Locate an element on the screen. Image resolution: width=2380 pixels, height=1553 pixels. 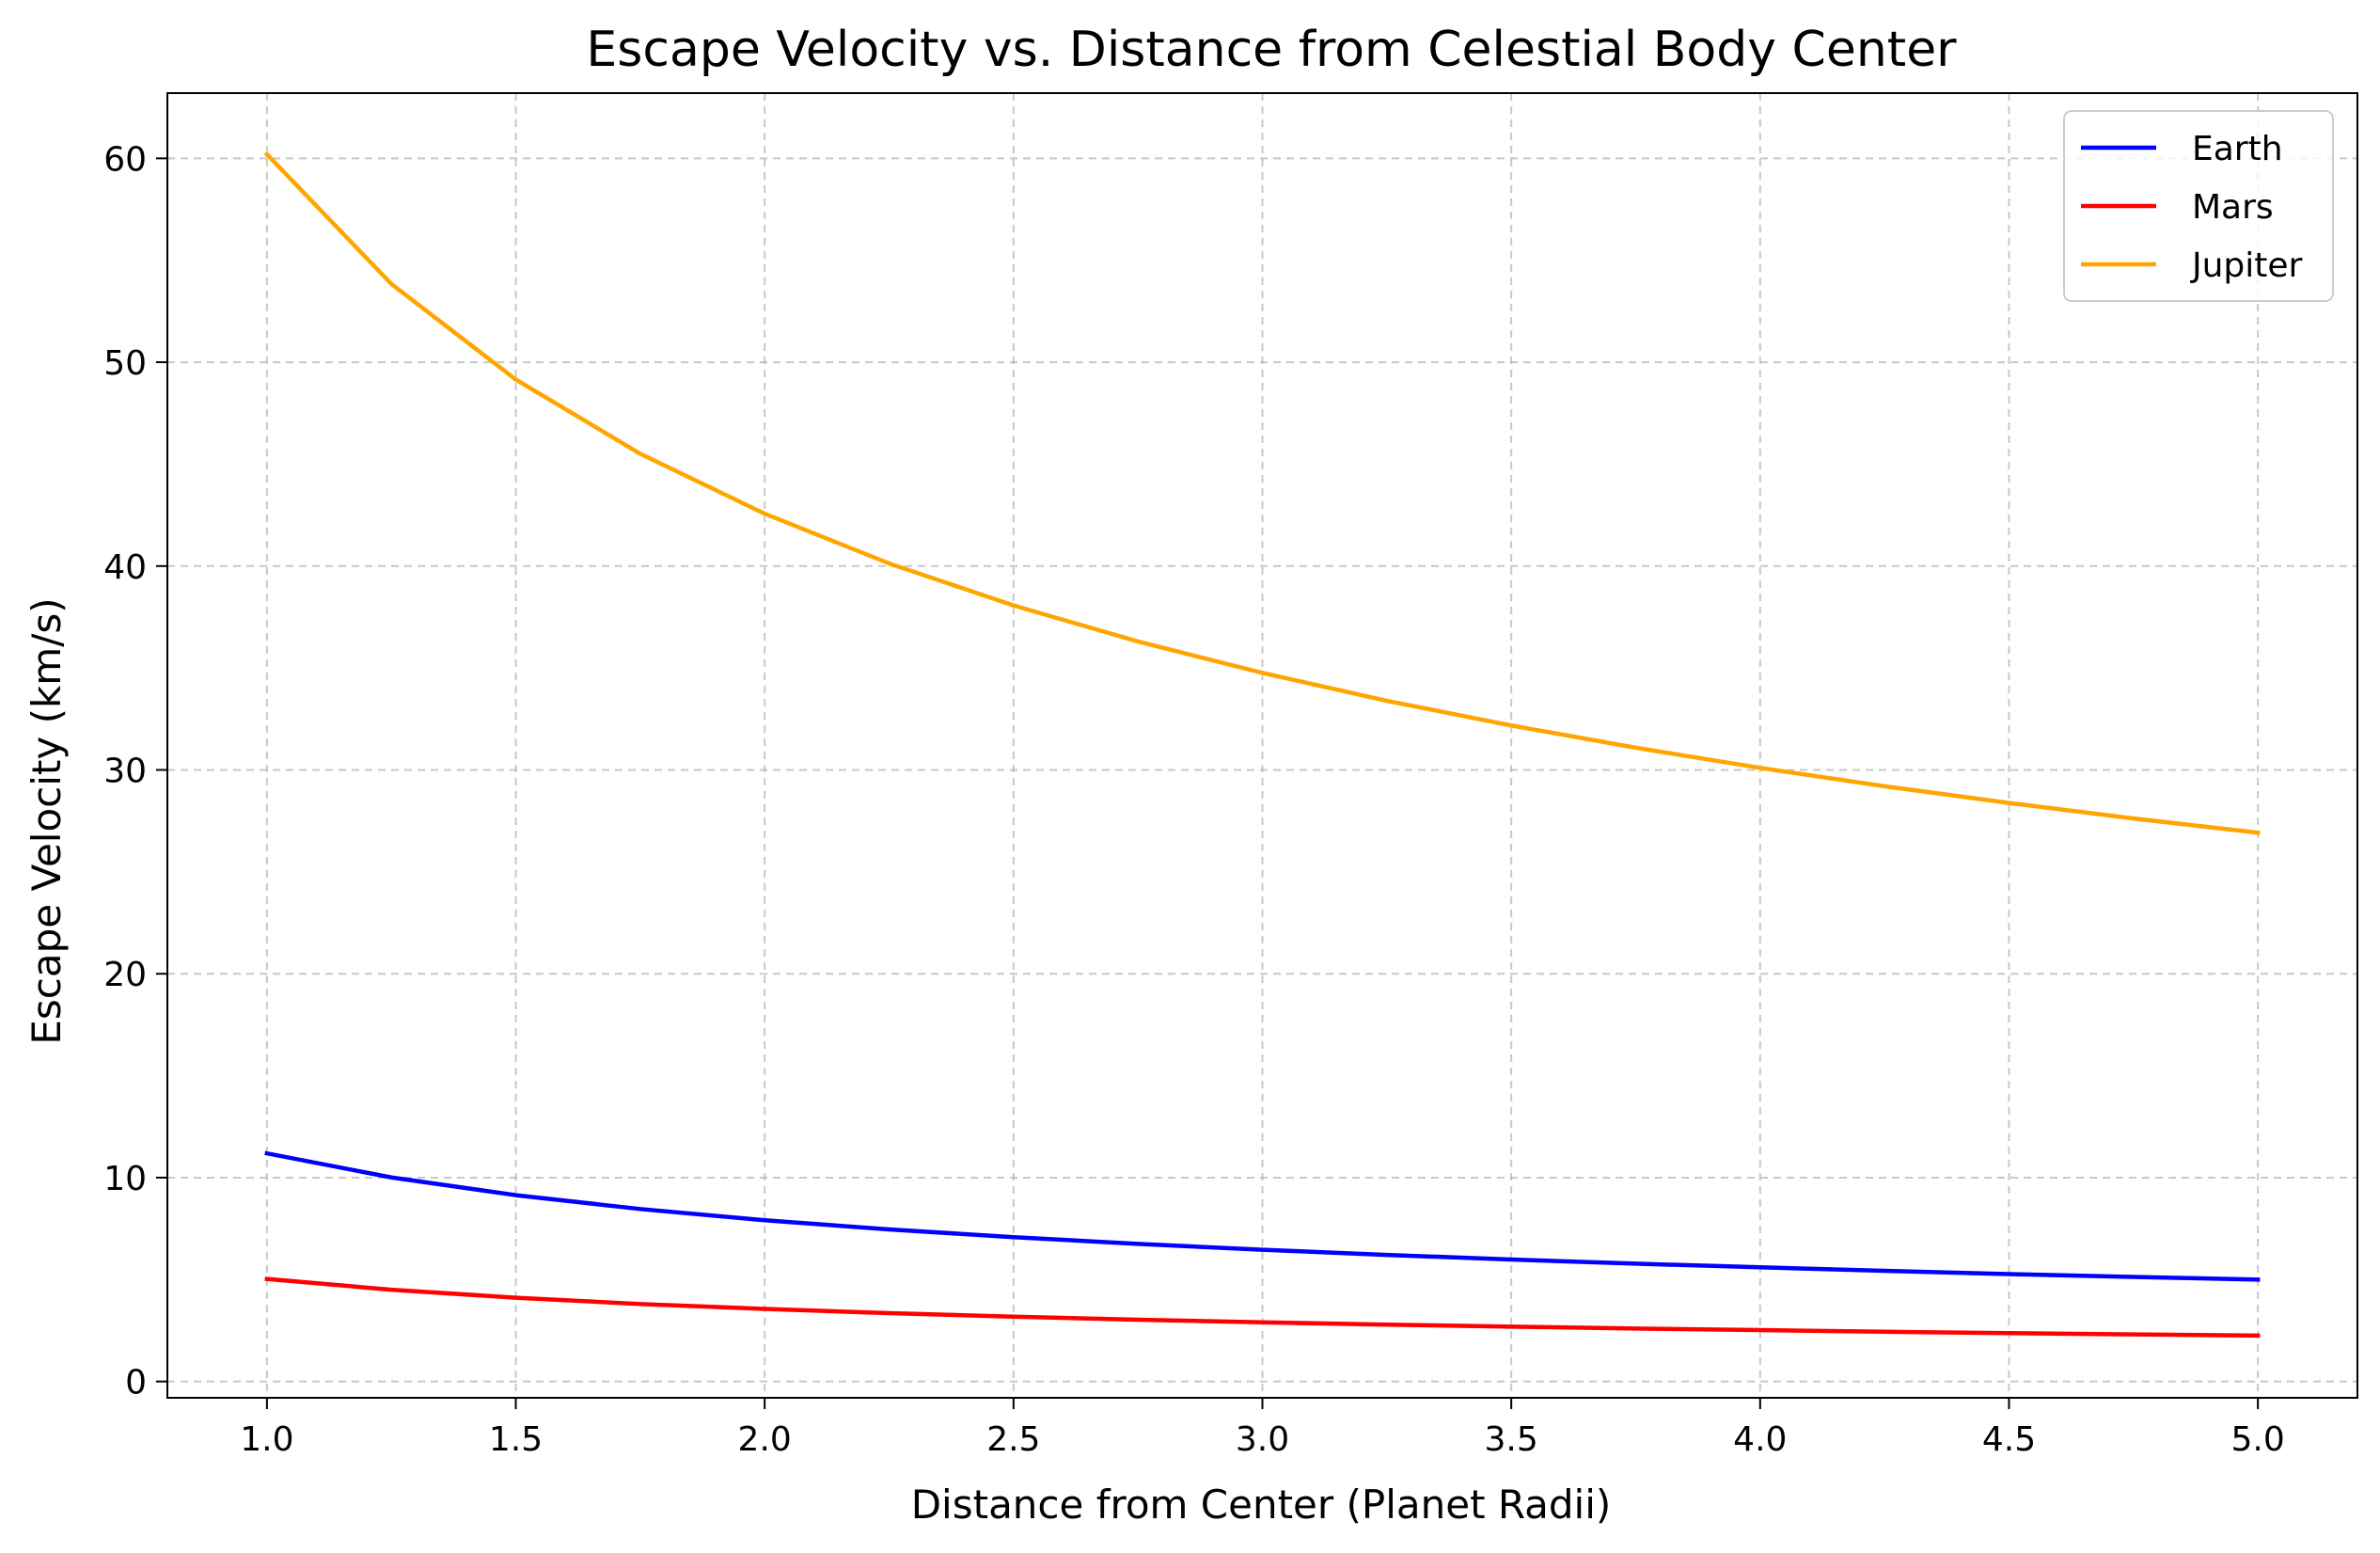
y-tick-label: 20 is located at coordinates (125, 975).